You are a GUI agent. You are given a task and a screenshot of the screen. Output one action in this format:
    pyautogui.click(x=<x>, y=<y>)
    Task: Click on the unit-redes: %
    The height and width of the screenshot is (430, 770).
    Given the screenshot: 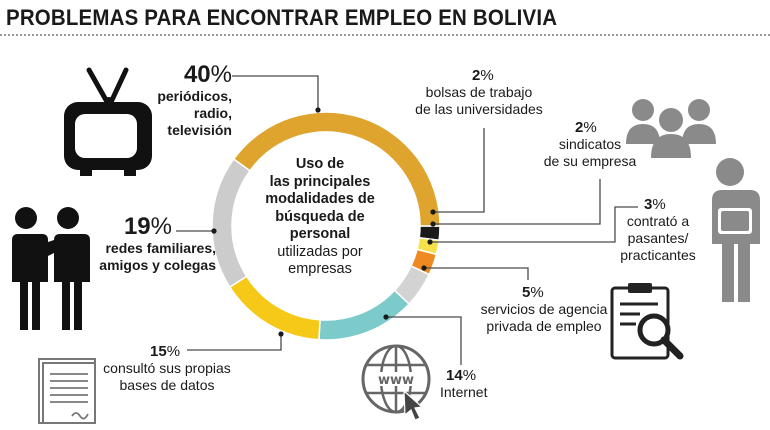 What is the action you would take?
    pyautogui.click(x=161, y=226)
    